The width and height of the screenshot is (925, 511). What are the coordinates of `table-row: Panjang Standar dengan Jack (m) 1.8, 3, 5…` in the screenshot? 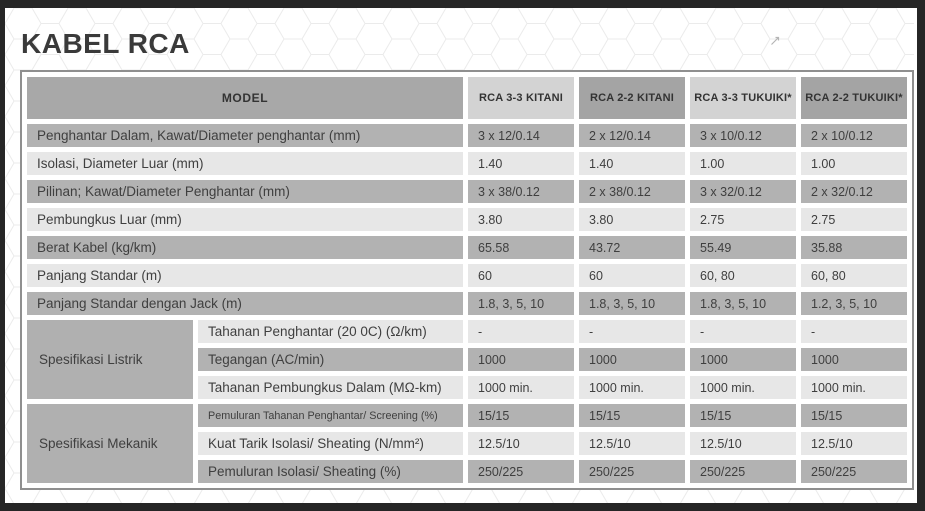 It's located at (467, 303).